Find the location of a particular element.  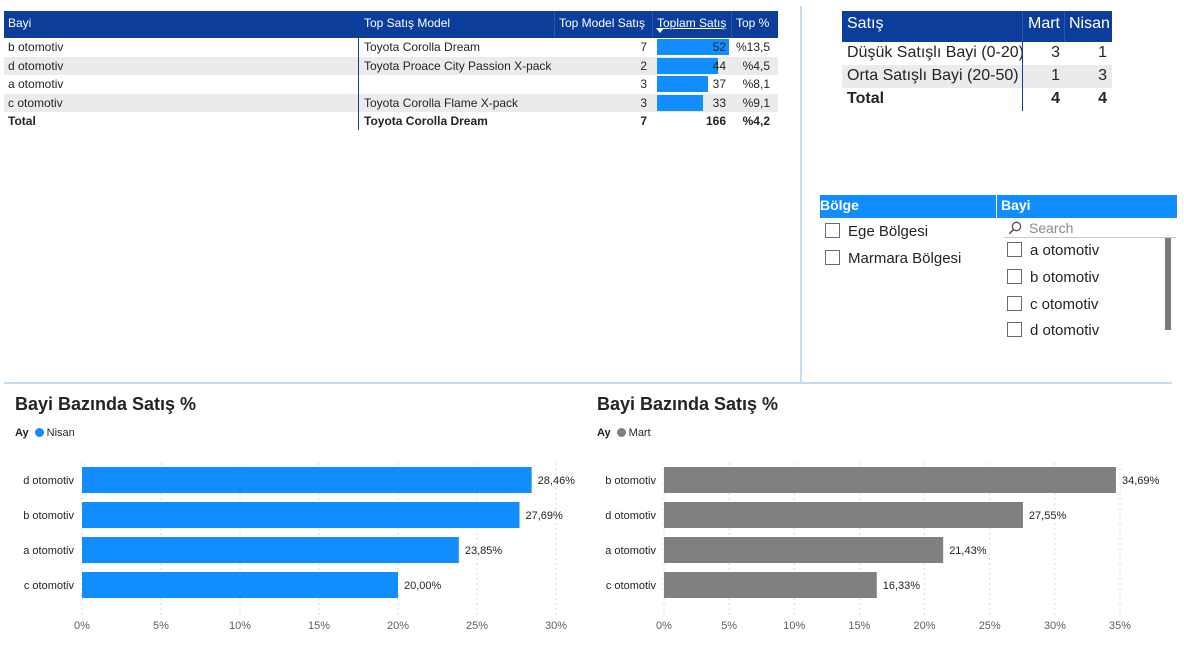

bolge-slicer-title: Bölge is located at coordinates (908, 206).